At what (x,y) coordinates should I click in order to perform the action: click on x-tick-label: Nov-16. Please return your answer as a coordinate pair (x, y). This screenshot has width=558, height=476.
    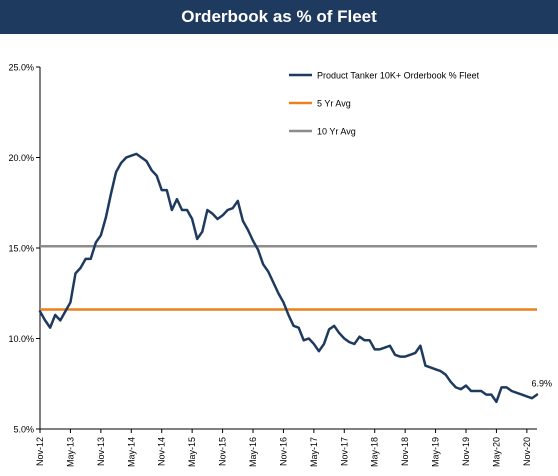
    Looking at the image, I should click on (283, 451).